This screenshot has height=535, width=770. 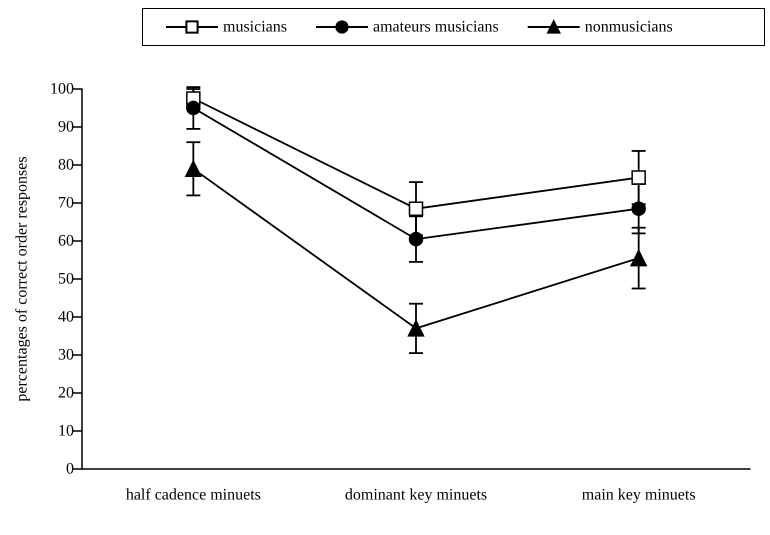 What do you see at coordinates (435, 27) in the screenshot?
I see `legend-label: amateurs musicians` at bounding box center [435, 27].